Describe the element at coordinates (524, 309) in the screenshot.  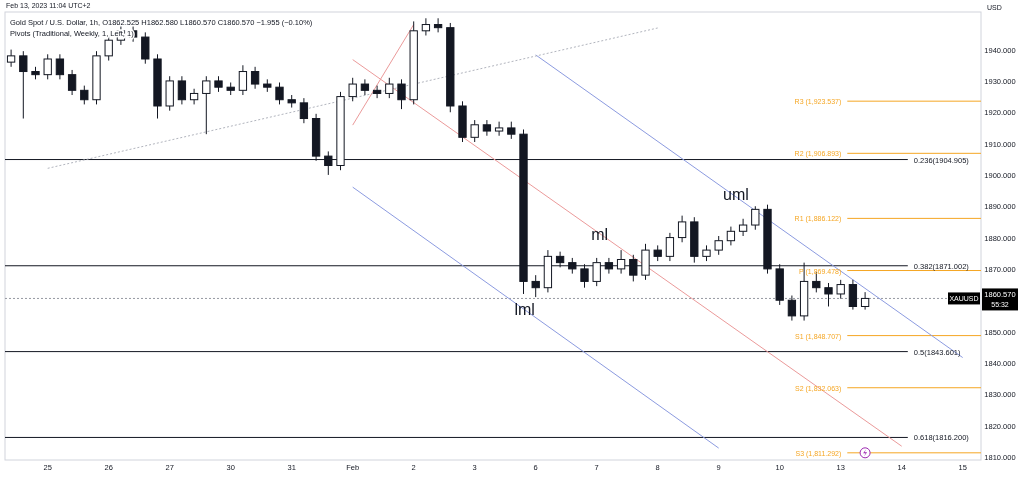
I see `series-label: lml` at that location.